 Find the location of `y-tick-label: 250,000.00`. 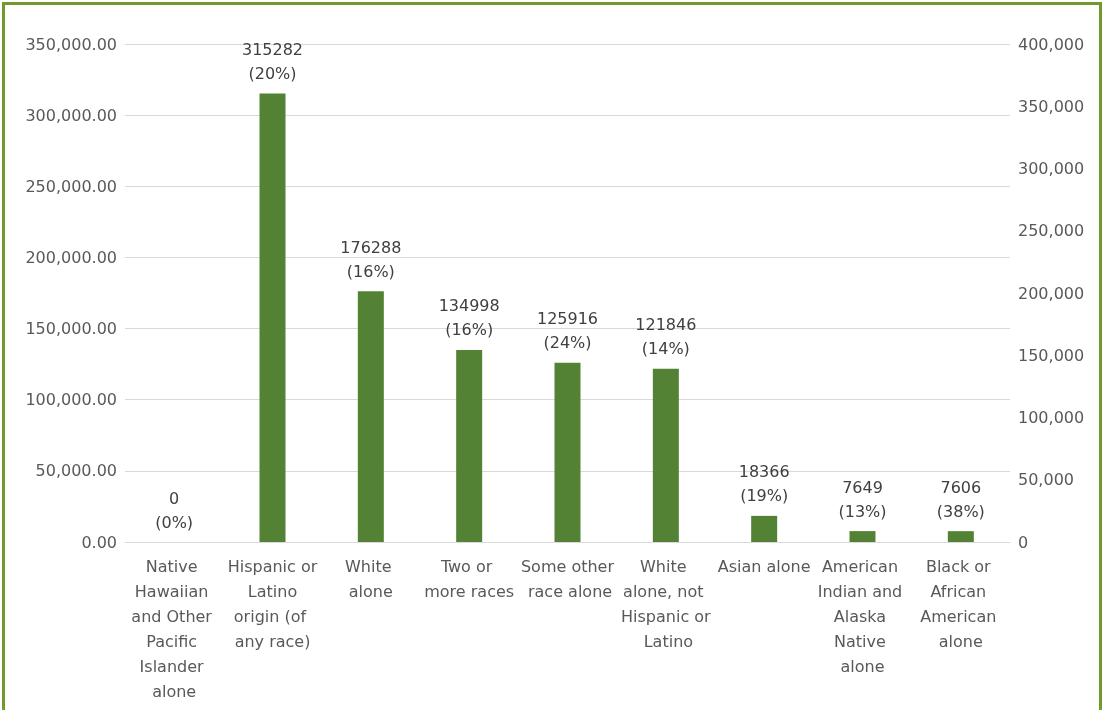

y-tick-label: 250,000.00 is located at coordinates (71, 186).